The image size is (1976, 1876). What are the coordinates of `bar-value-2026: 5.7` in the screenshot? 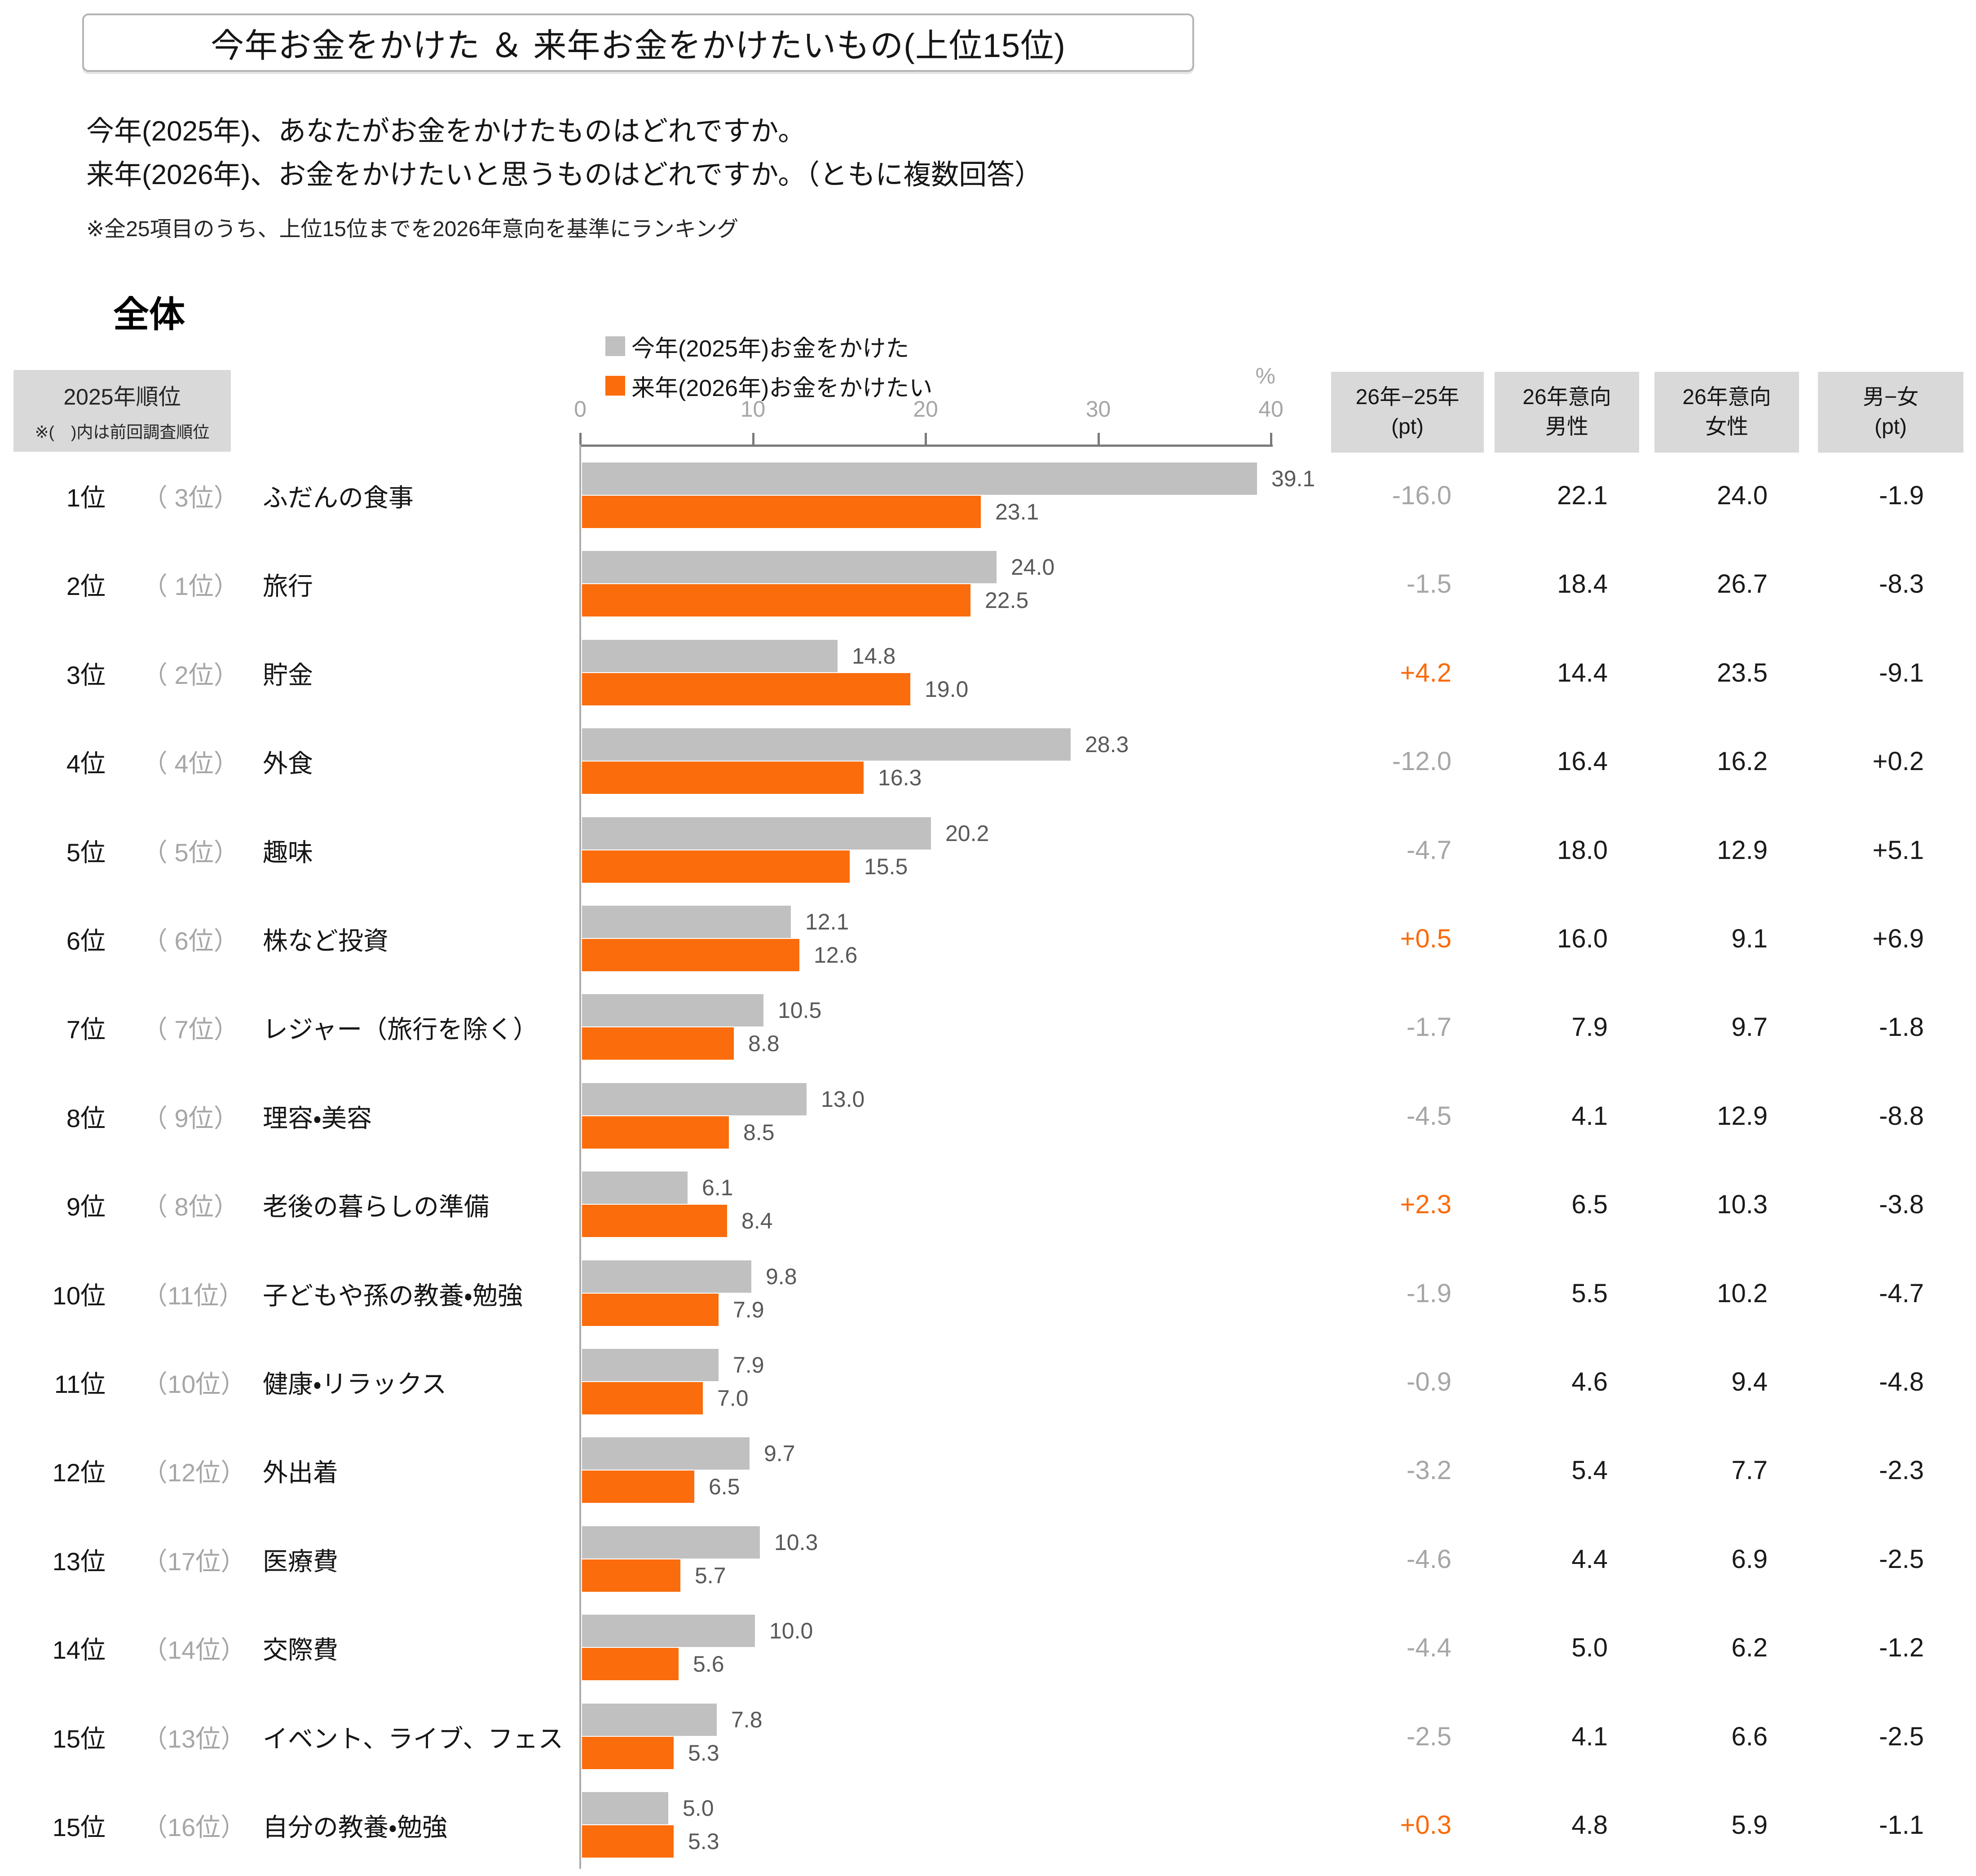 It's located at (710, 1575).